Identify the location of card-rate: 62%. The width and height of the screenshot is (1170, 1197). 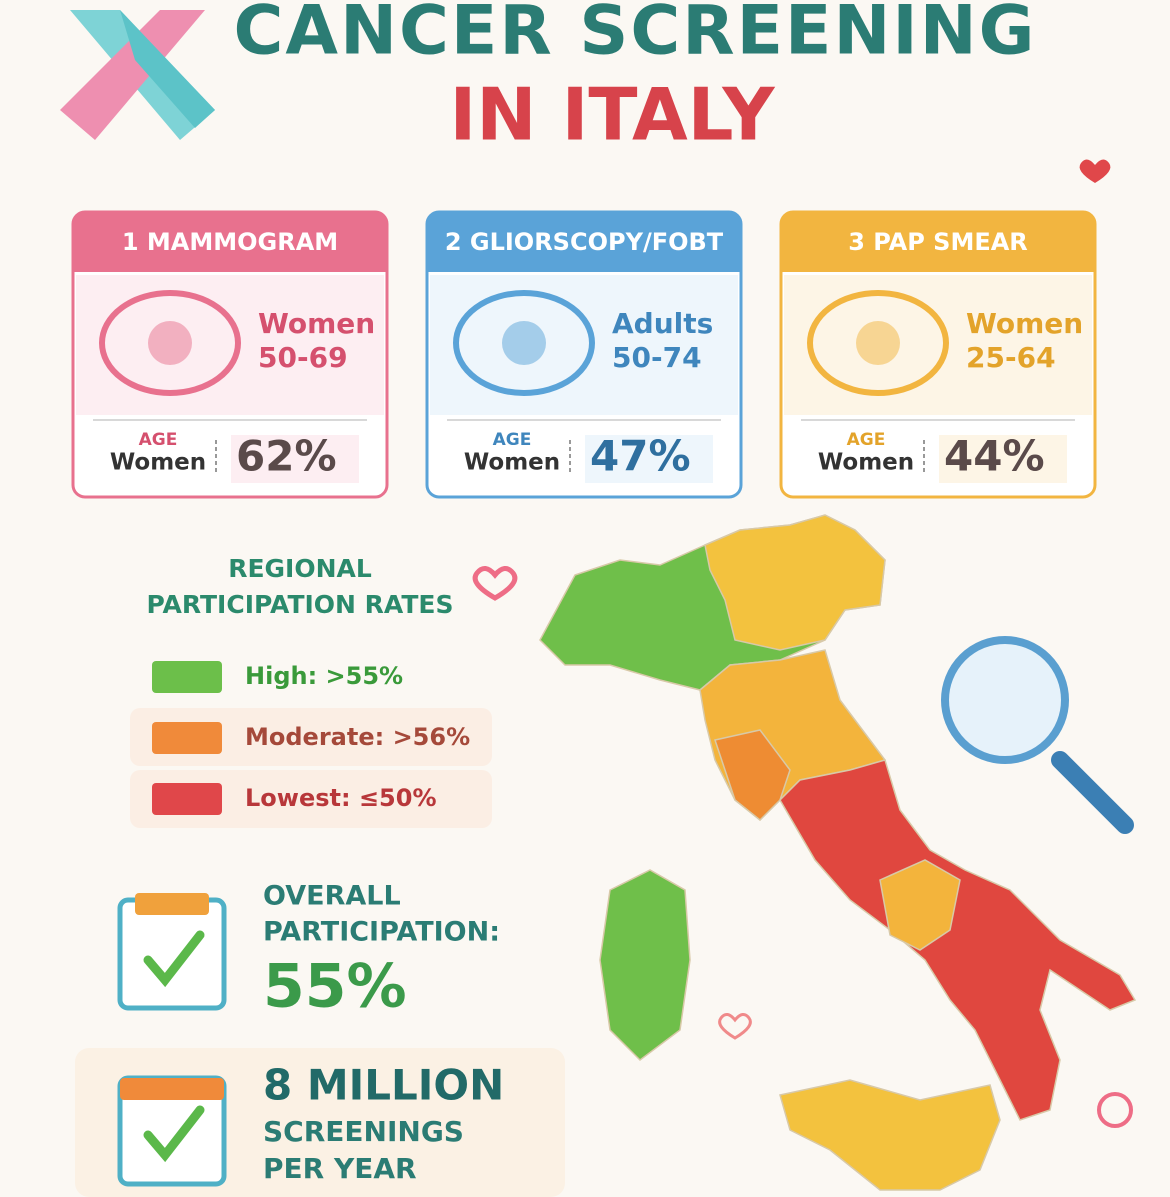
(286, 456).